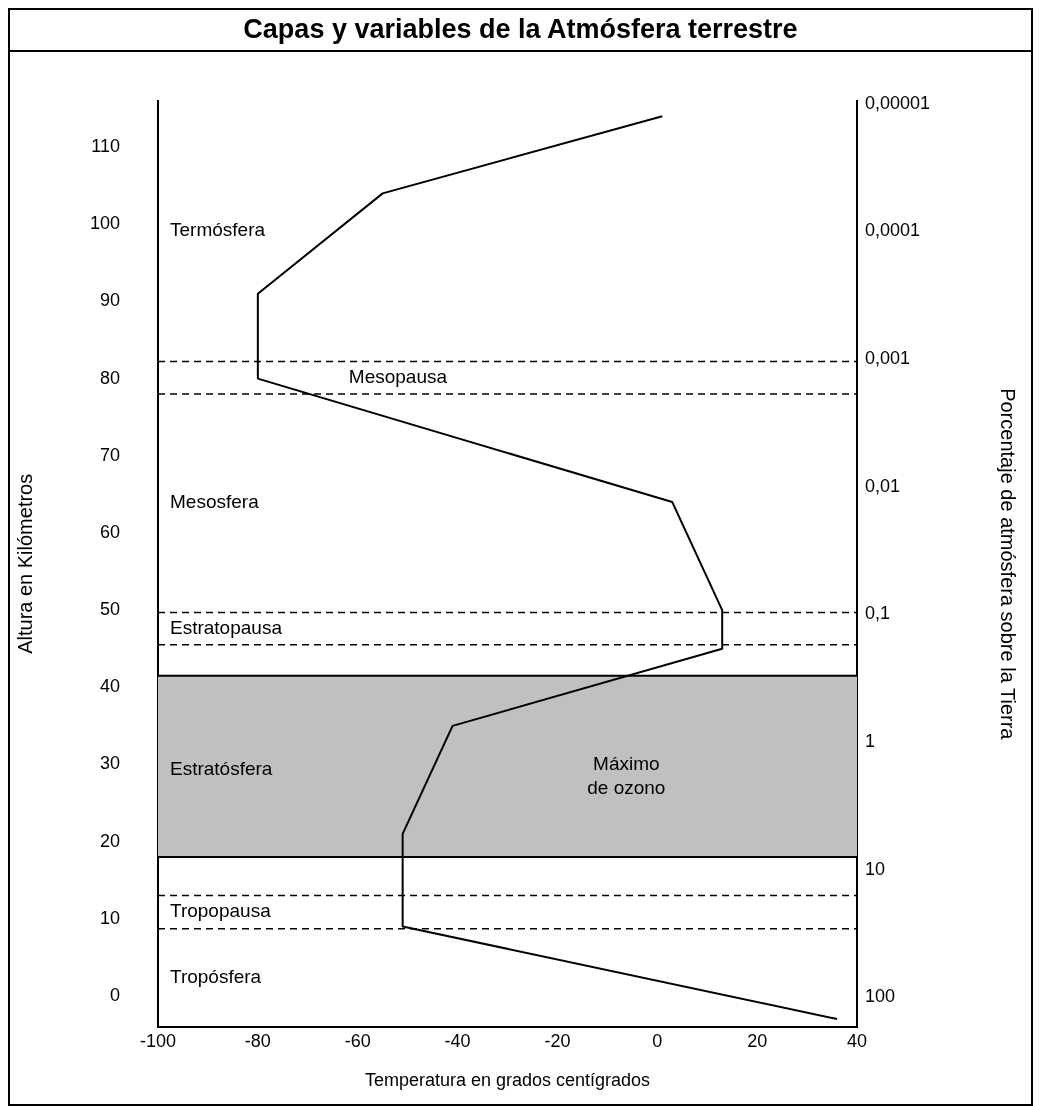 The width and height of the screenshot is (1041, 1106). I want to click on y2-tick-label: 0,01, so click(883, 485).